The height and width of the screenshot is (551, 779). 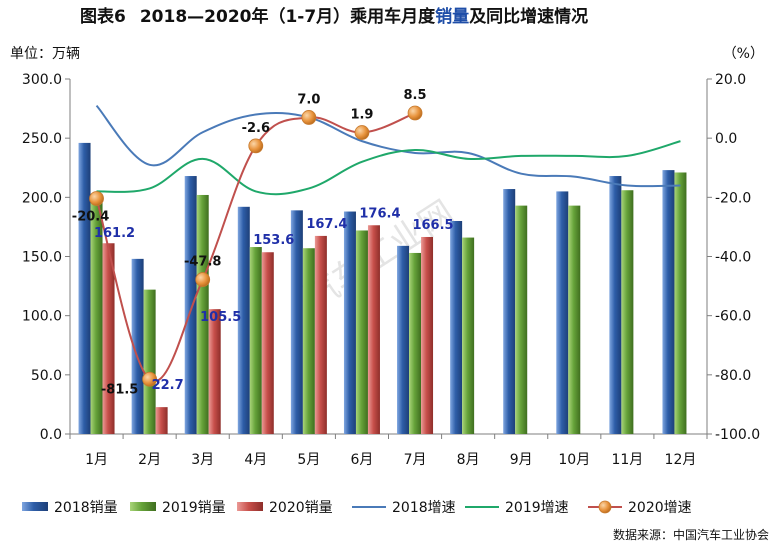 I want to click on x-tick-label: 3月, so click(x=202, y=460).